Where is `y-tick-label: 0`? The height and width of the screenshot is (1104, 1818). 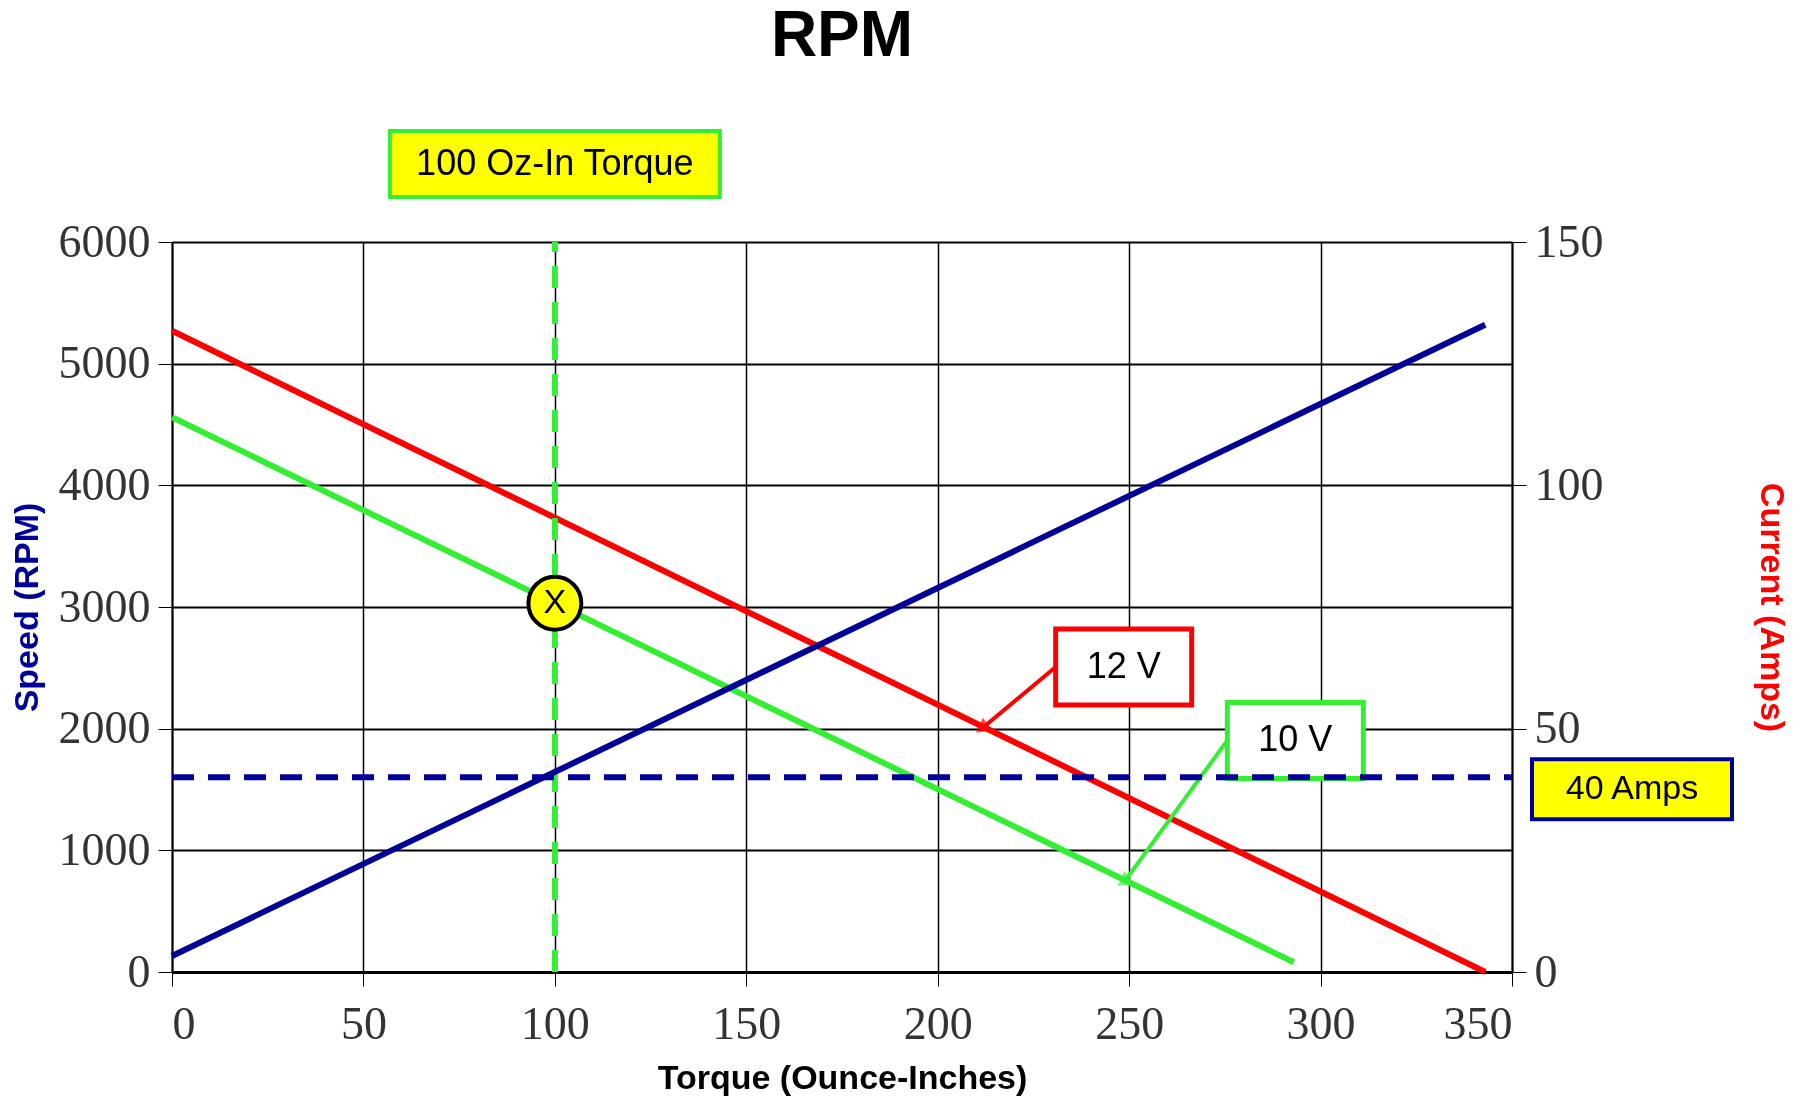
y-tick-label: 0 is located at coordinates (139, 971).